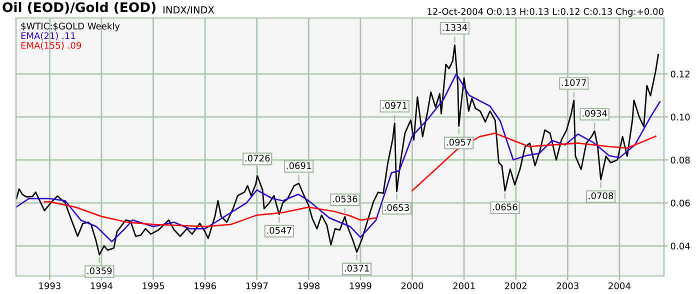 The image size is (700, 294). I want to click on y-tick-label: 0.12, so click(680, 74).